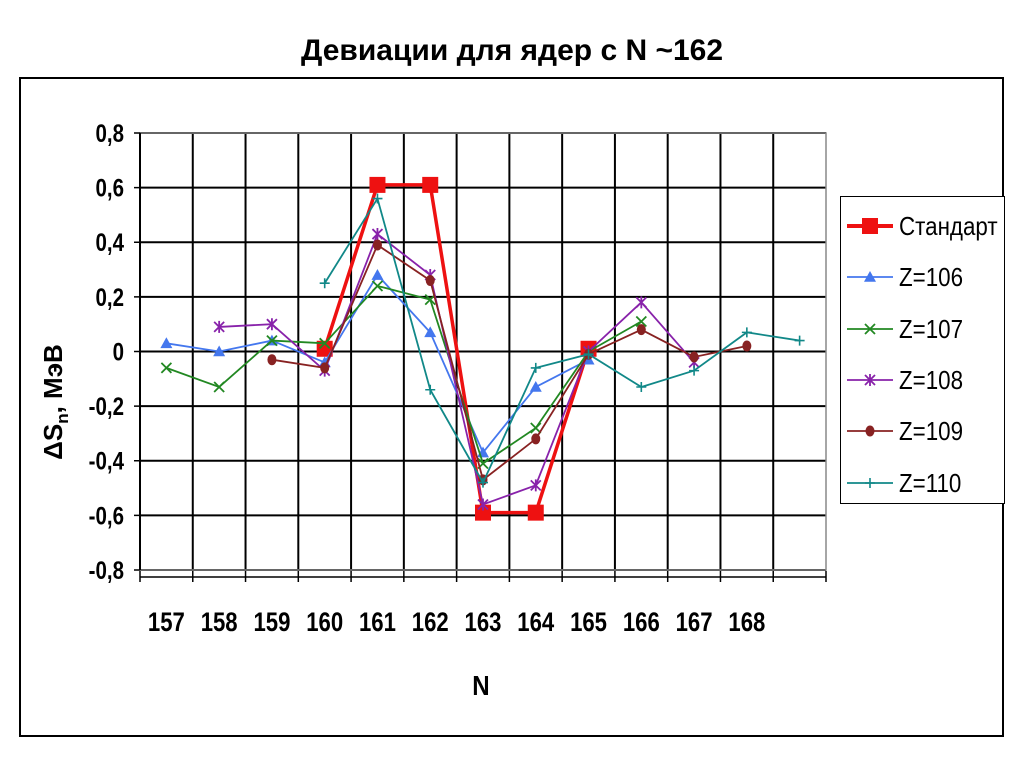 The image size is (1024, 768). Describe the element at coordinates (483, 623) in the screenshot. I see `x-tick-label: 163` at that location.